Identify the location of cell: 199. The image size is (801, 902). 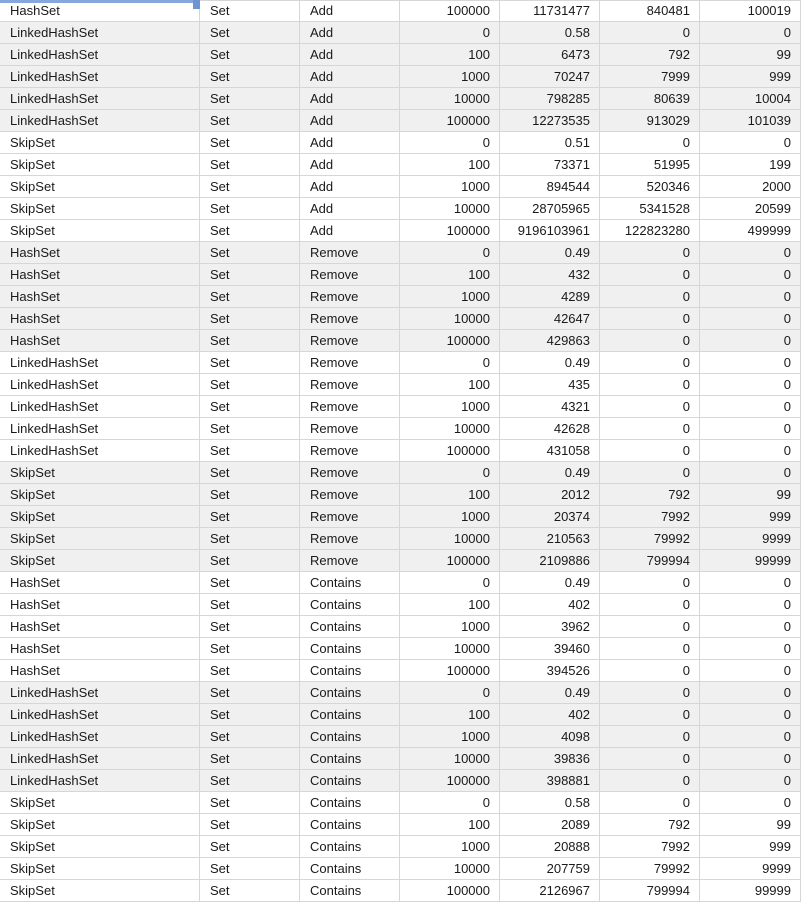
(750, 165).